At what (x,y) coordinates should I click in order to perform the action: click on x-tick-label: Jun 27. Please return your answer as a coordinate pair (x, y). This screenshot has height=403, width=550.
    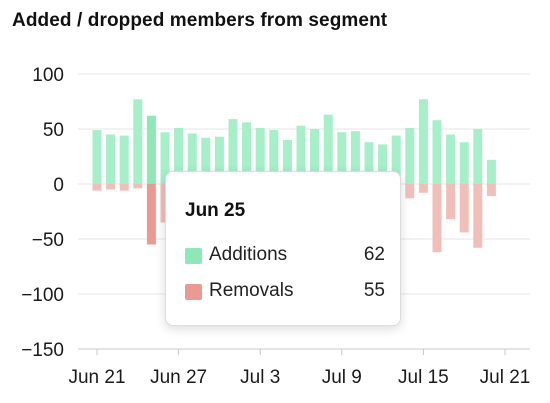
    Looking at the image, I should click on (178, 377).